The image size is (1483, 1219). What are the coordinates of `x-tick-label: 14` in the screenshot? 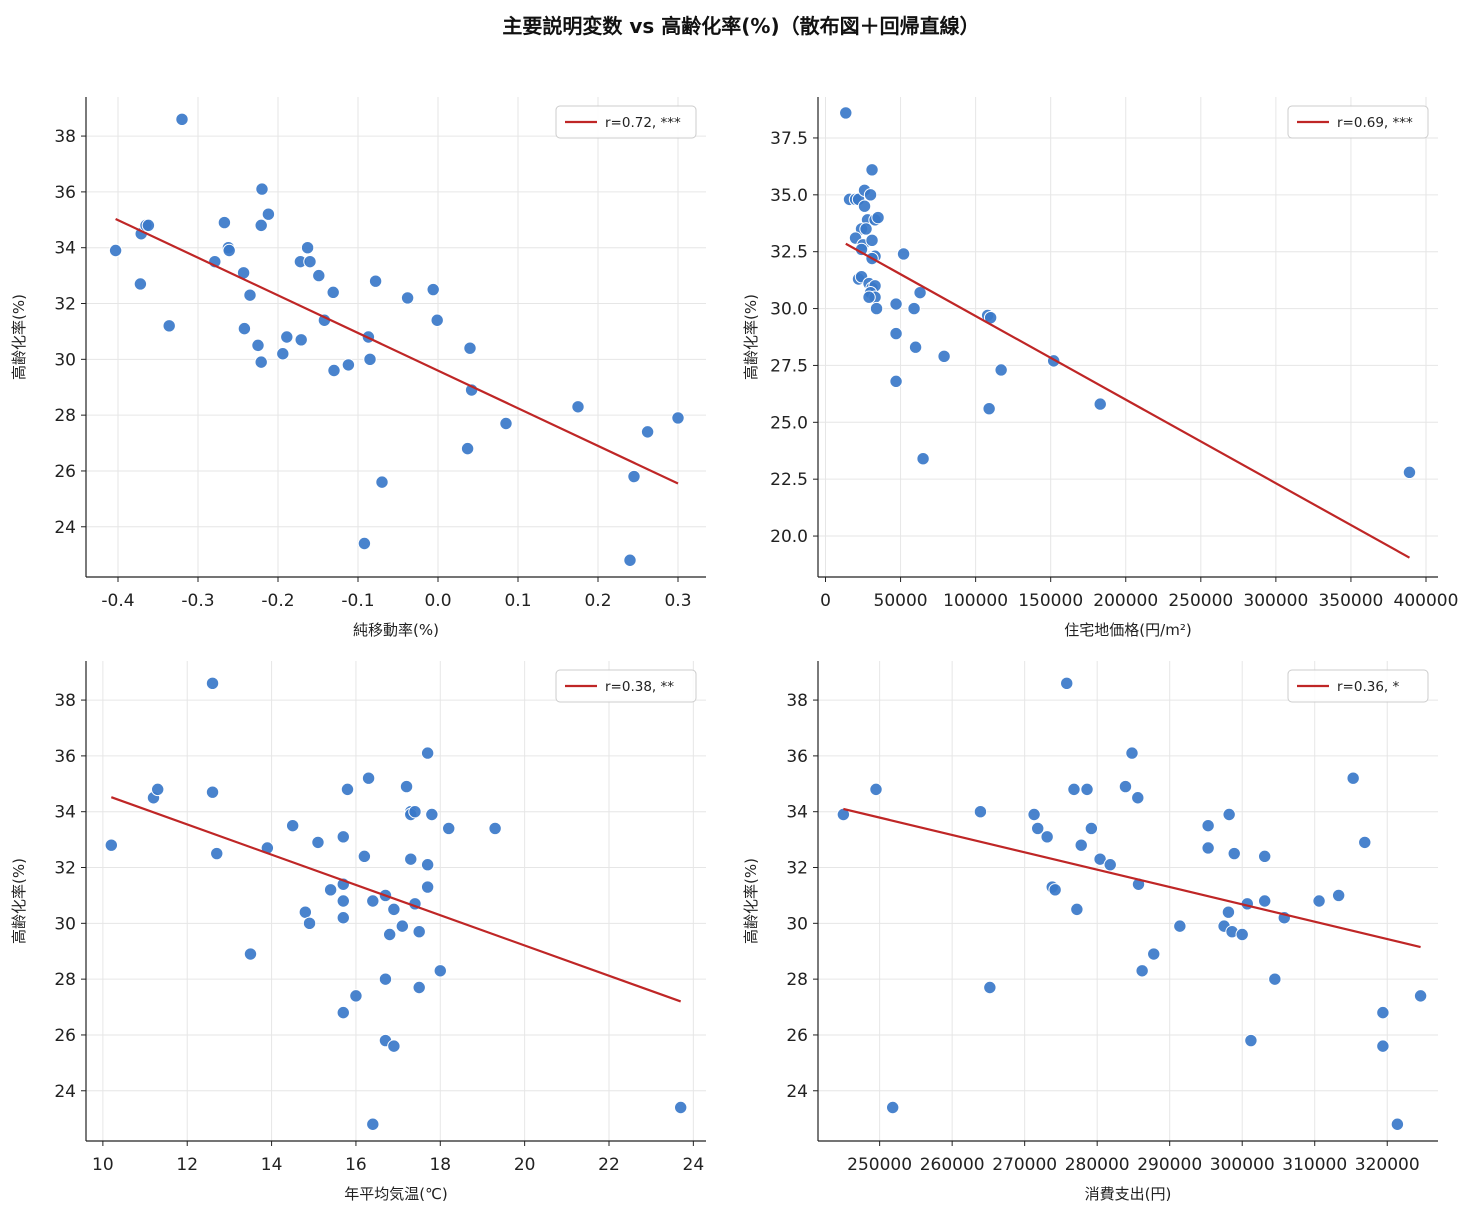 It's located at (272, 1165).